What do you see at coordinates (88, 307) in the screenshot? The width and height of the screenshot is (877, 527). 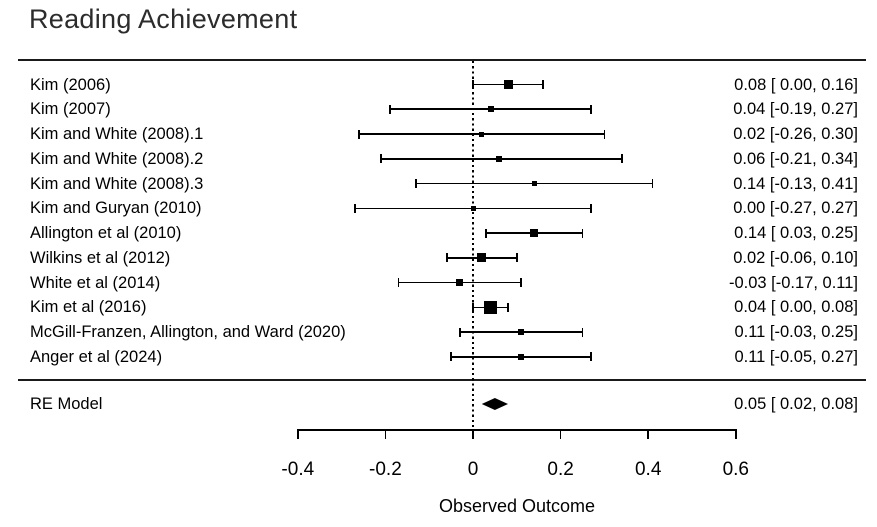 I see `study-label: Kim et al (2016)` at bounding box center [88, 307].